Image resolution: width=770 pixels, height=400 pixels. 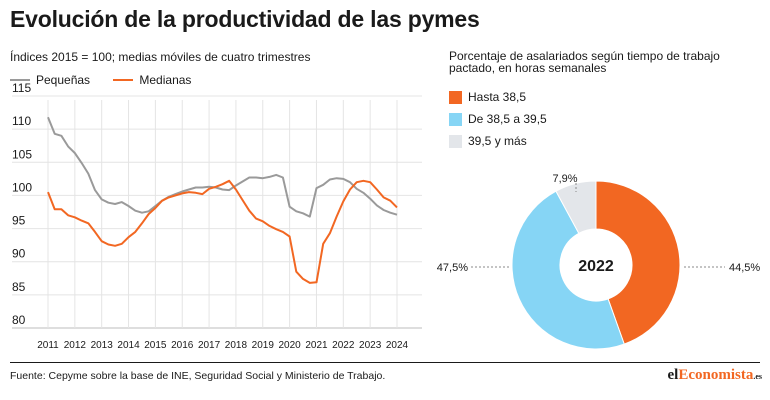 What do you see at coordinates (638, 262) in the screenshot?
I see `donut-slice-hasta` at bounding box center [638, 262].